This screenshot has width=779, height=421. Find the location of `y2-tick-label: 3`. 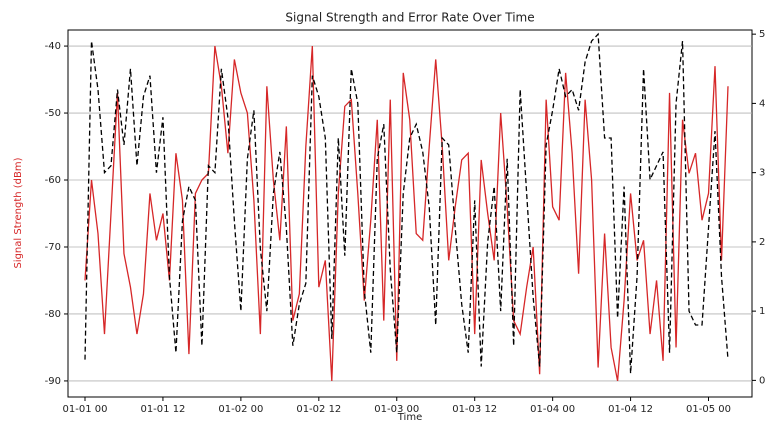

y2-tick-label: 3 is located at coordinates (762, 173).